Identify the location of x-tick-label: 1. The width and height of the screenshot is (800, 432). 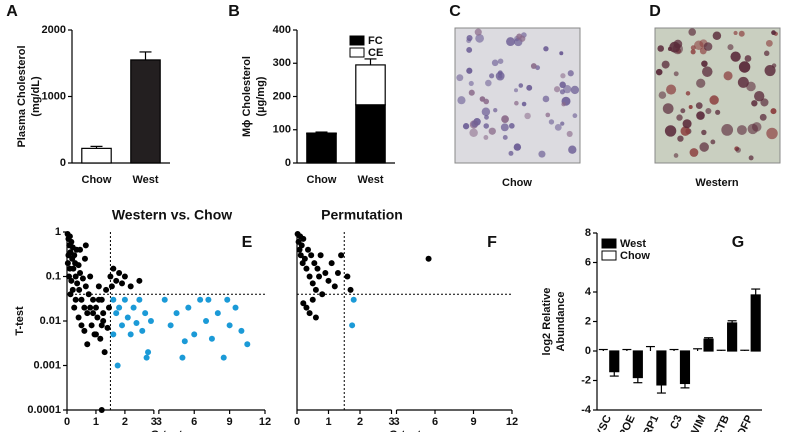
(328, 422).